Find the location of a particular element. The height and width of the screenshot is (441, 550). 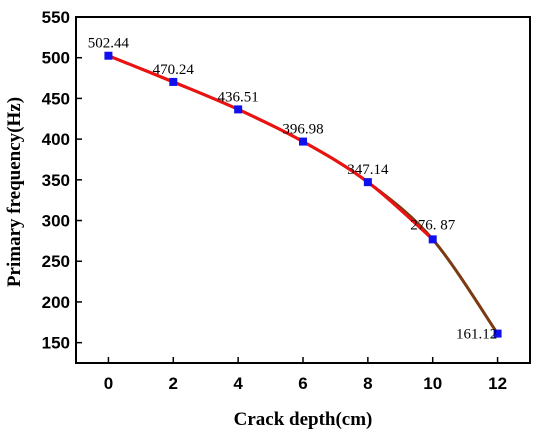

data-value-label: 347.14 is located at coordinates (368, 170).